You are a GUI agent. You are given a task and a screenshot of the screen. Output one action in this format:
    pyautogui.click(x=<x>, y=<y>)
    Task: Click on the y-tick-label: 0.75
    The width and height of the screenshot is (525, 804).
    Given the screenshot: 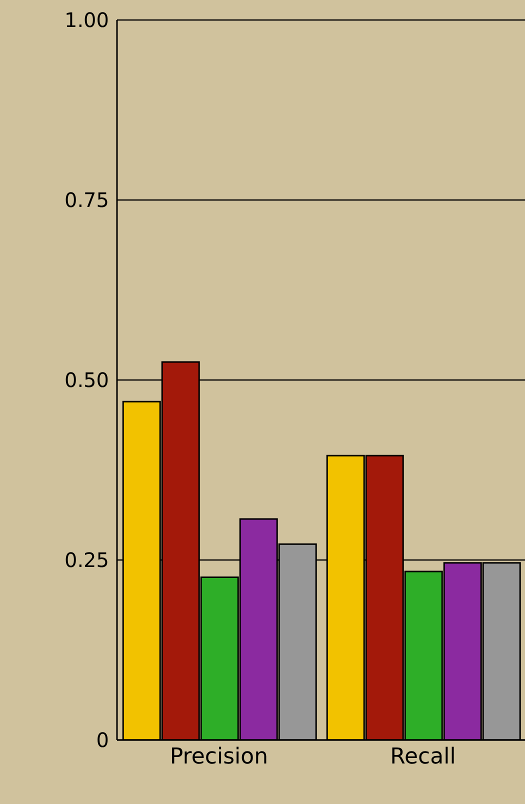 What is the action you would take?
    pyautogui.click(x=86, y=200)
    